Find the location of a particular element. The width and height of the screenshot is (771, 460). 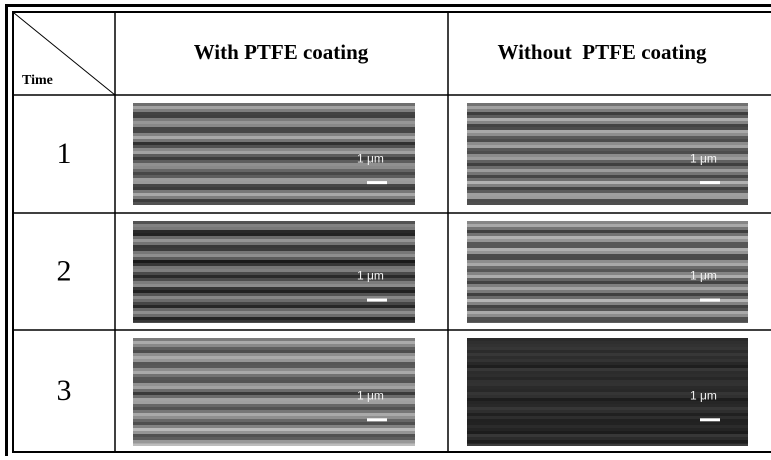

corner-label: Time is located at coordinates (37, 80).